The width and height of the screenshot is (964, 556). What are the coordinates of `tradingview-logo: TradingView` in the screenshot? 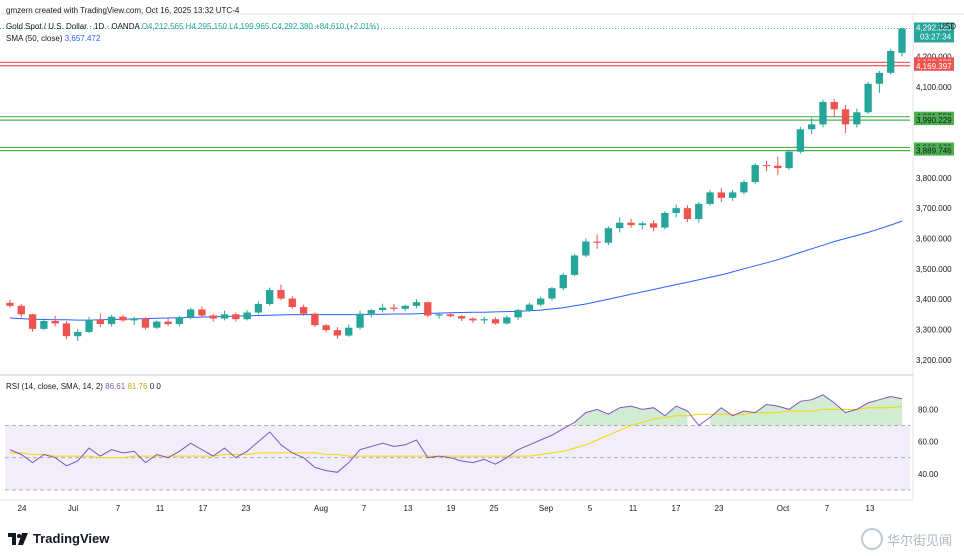 It's located at (58, 538).